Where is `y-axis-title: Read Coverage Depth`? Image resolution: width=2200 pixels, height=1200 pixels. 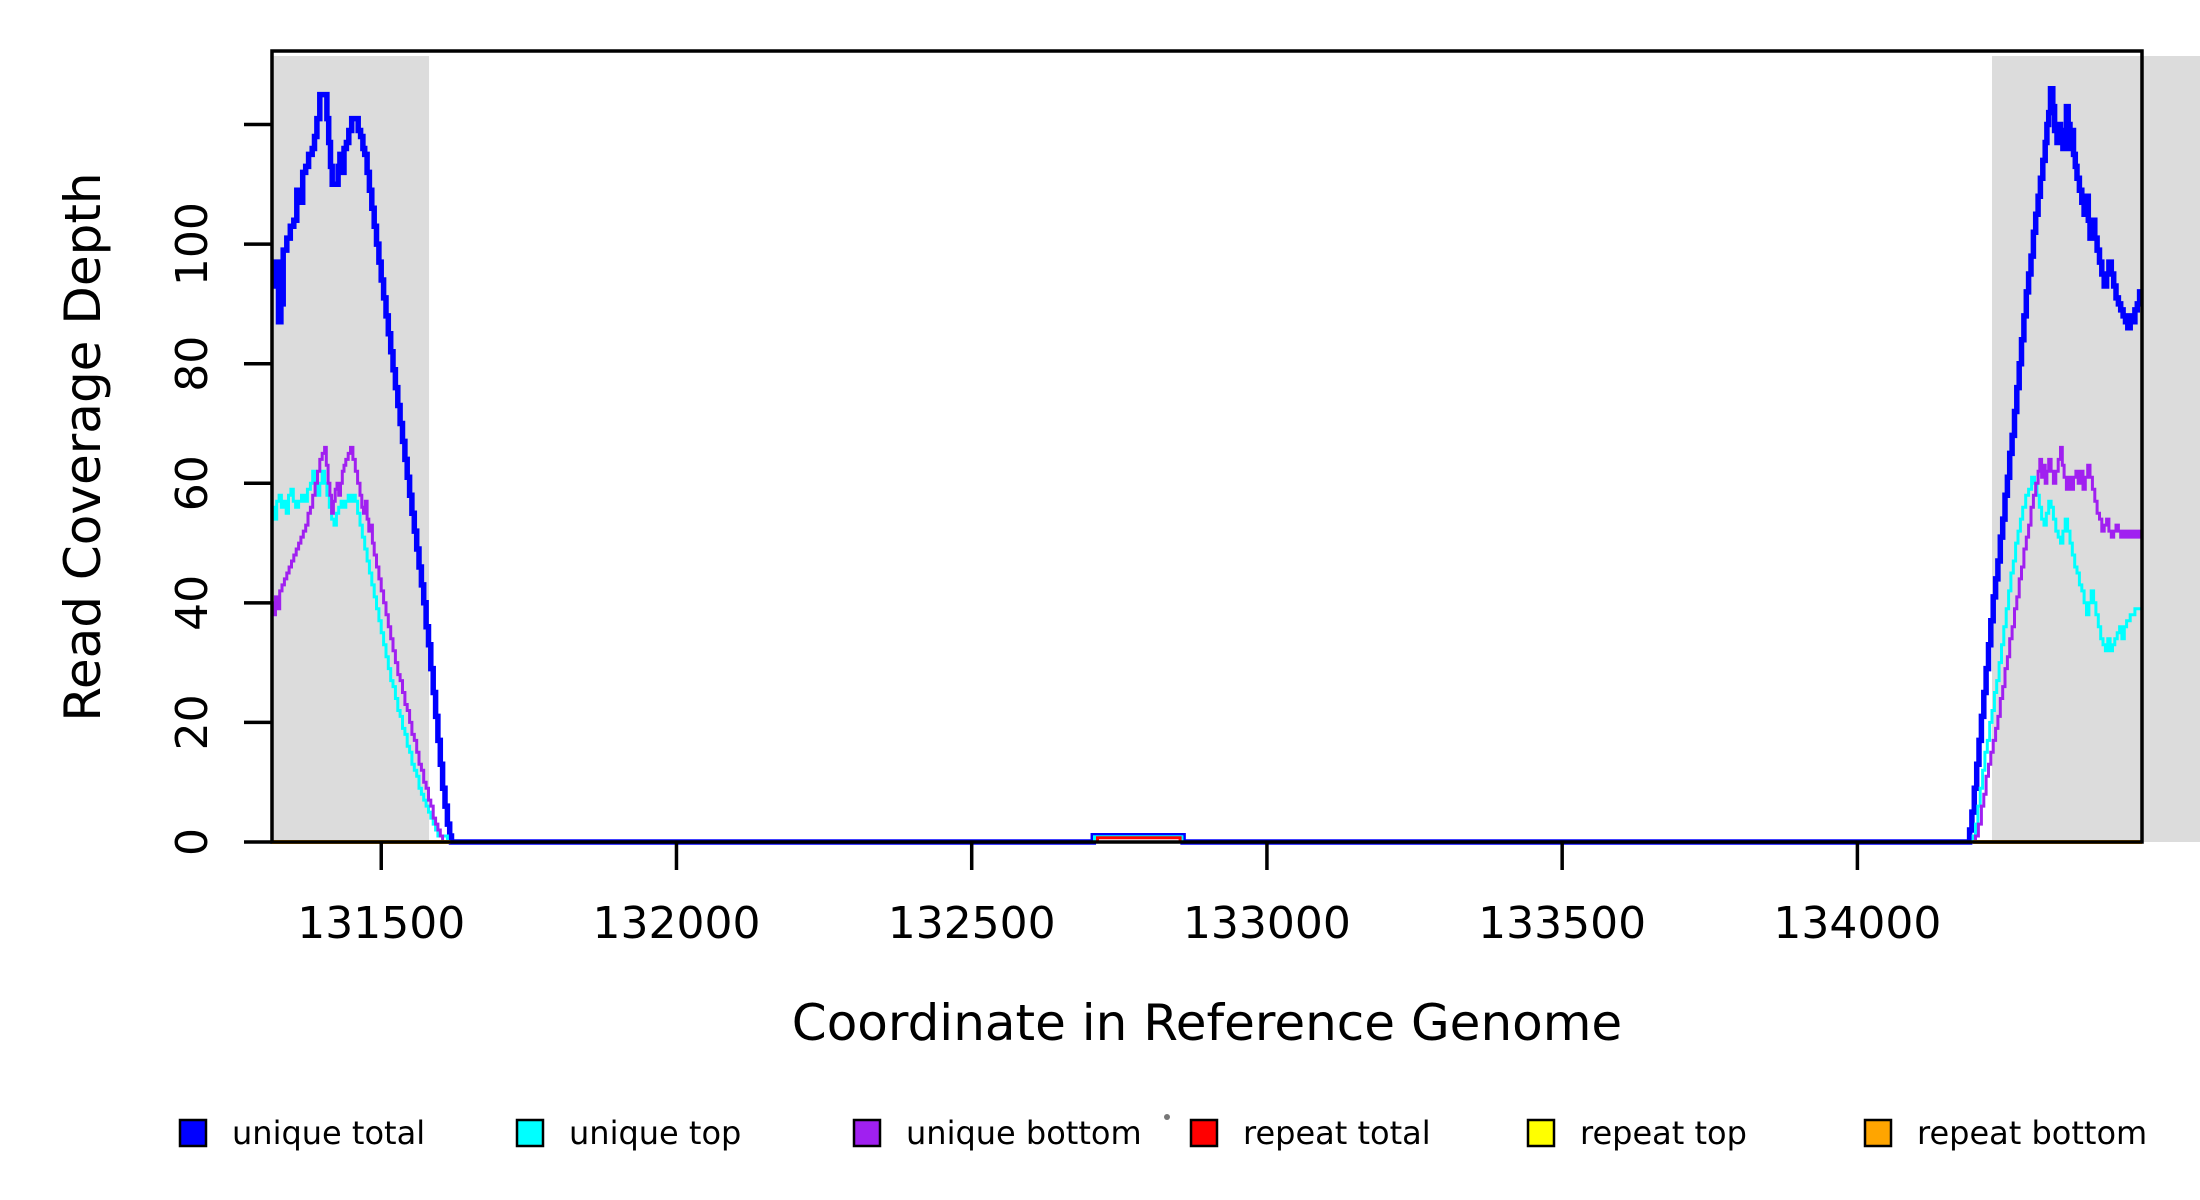
y-axis-title: Read Coverage Depth is located at coordinates (83, 446).